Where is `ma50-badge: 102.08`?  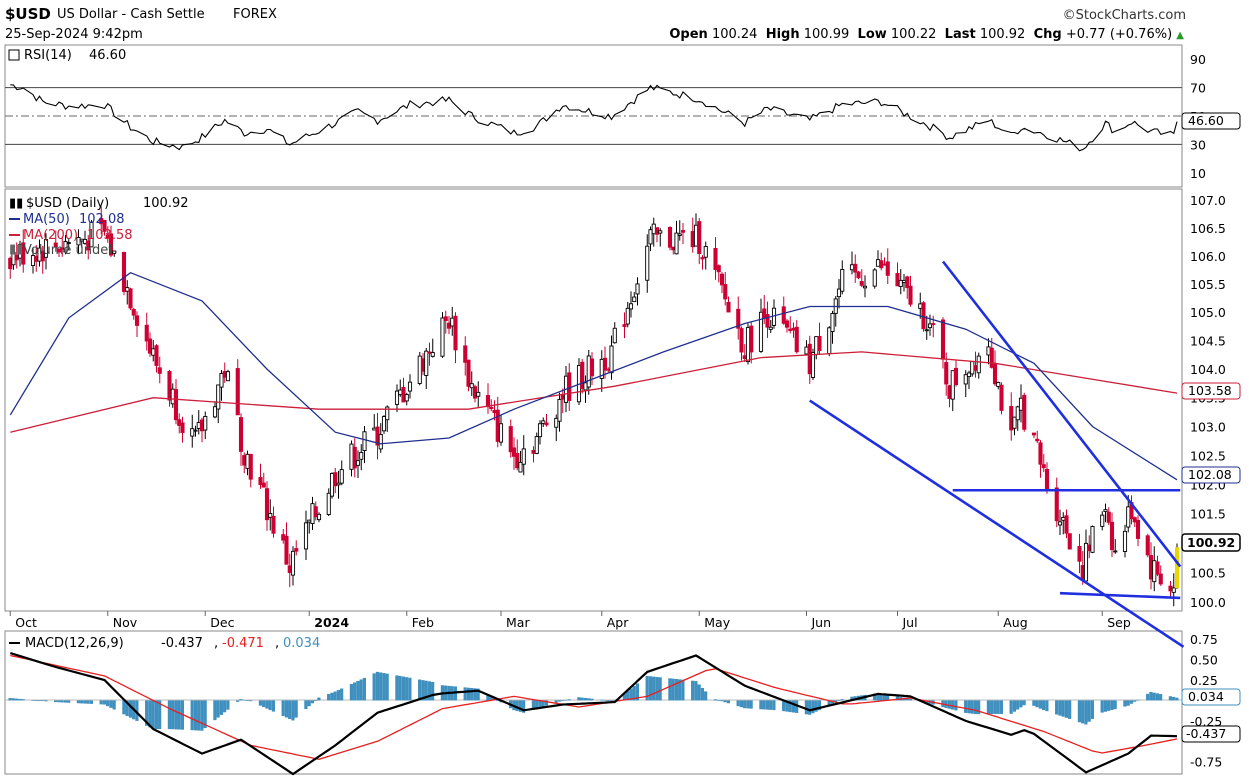
ma50-badge: 102.08 is located at coordinates (1211, 475).